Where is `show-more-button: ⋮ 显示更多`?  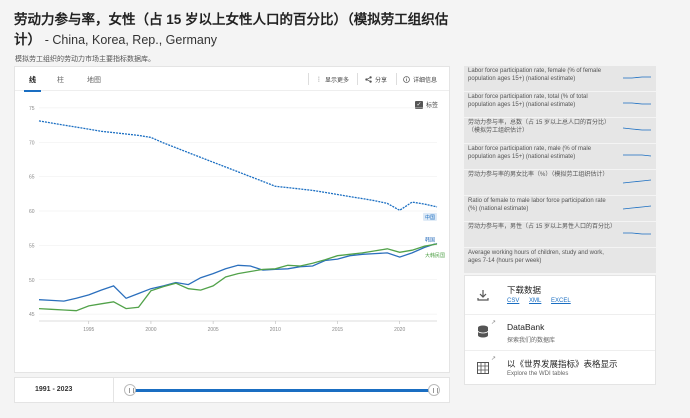
show-more-button: ⋮ 显示更多 is located at coordinates (332, 79).